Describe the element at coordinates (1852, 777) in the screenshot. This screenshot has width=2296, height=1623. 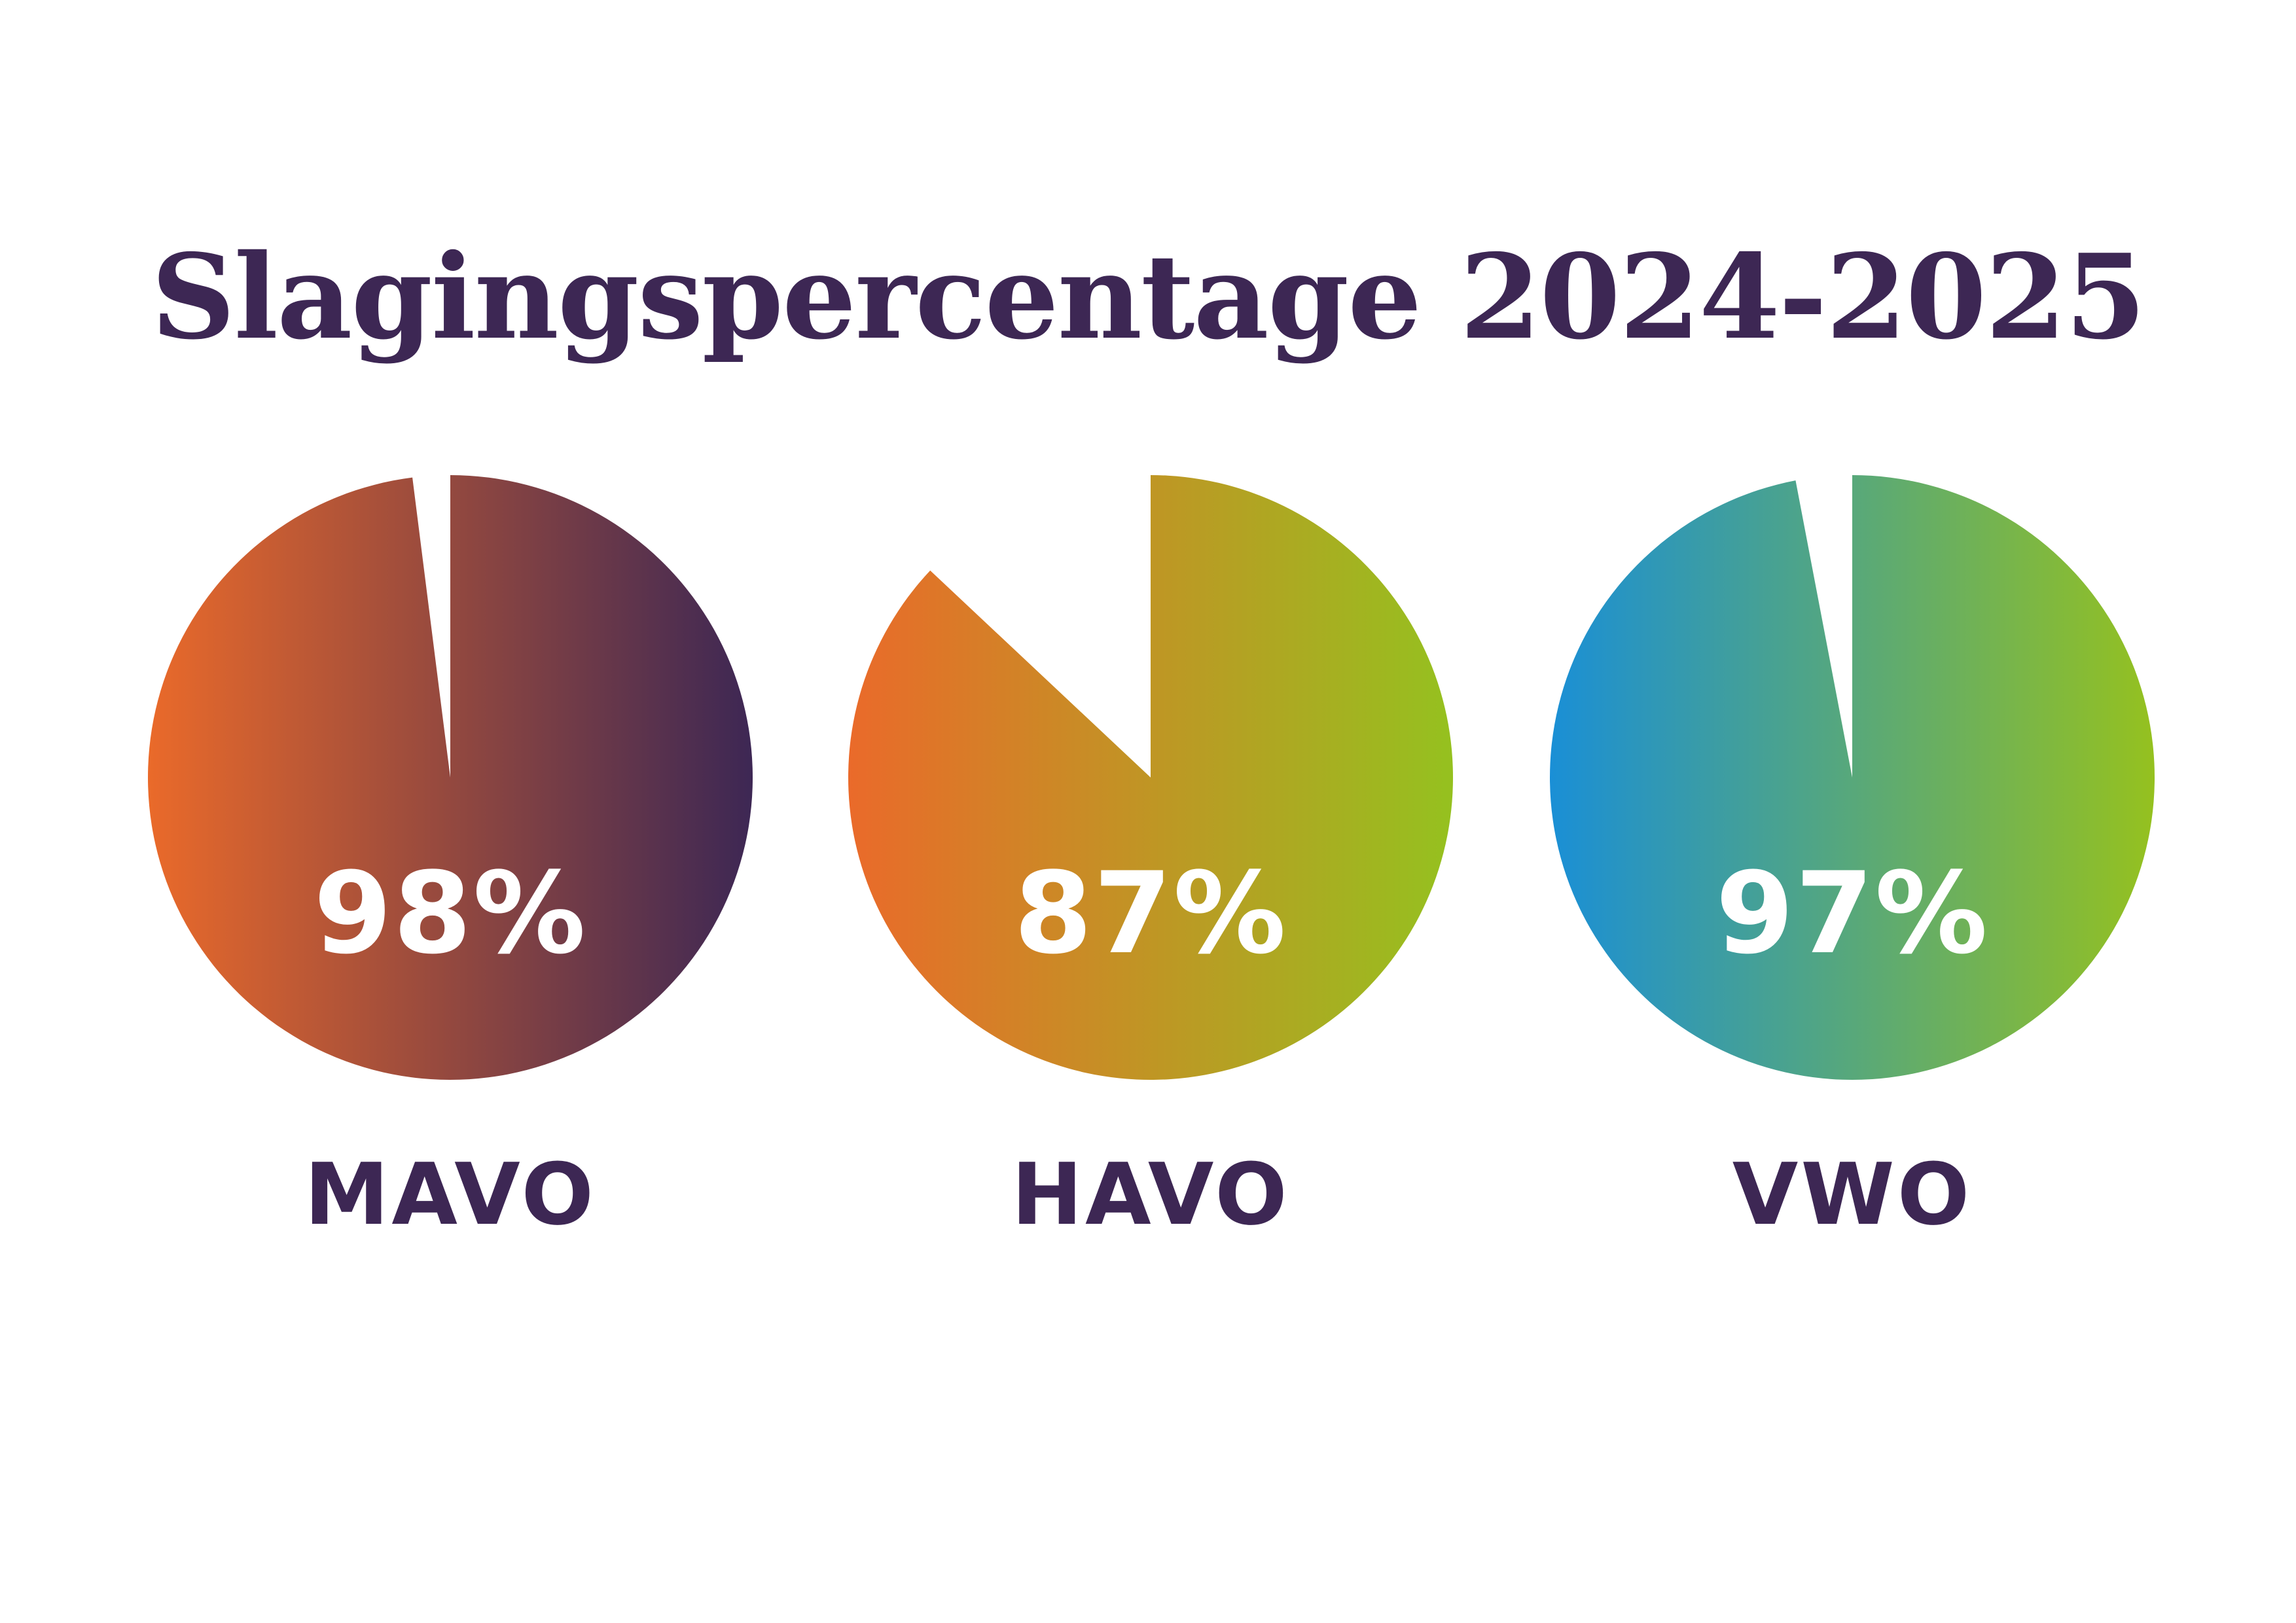
I see `pie-slice-vwo` at that location.